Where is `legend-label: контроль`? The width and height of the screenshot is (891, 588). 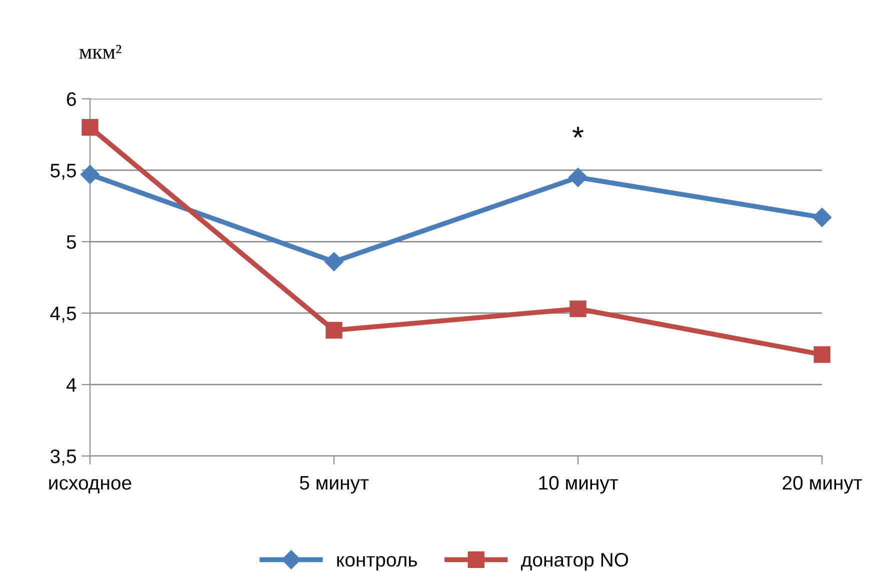
legend-label: контроль is located at coordinates (377, 563).